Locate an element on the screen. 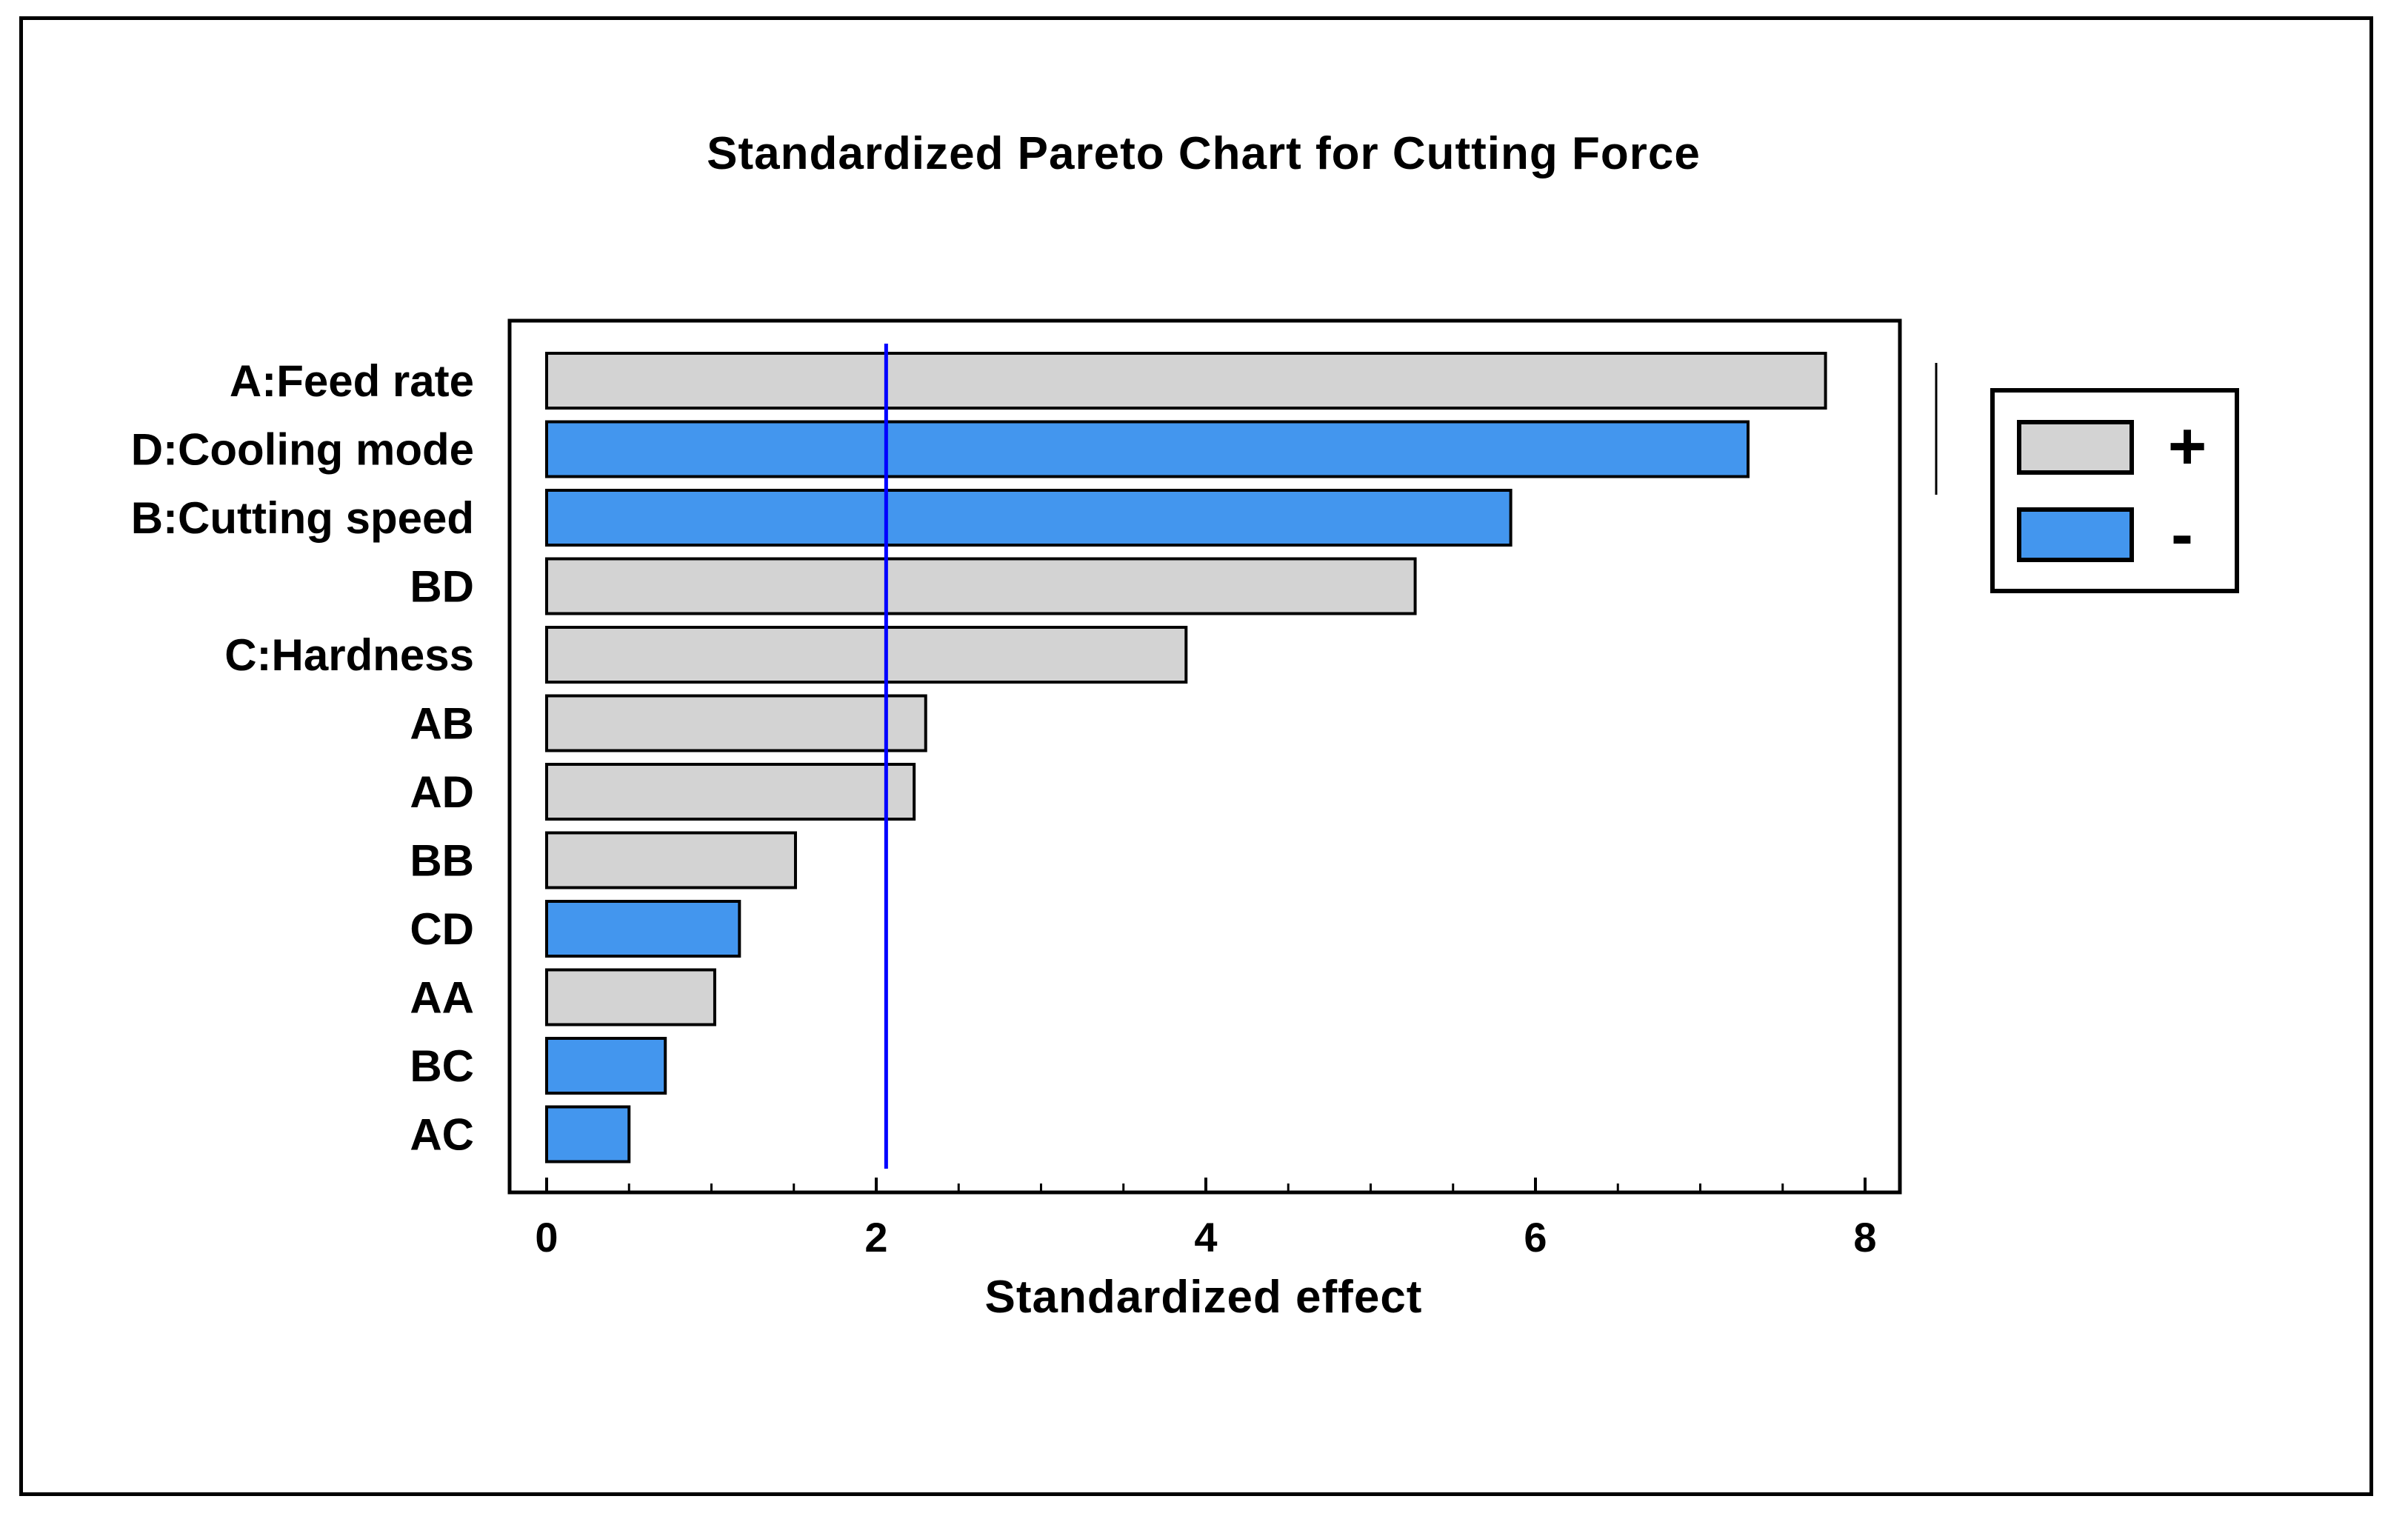  legend-label-positive: + is located at coordinates (2187, 447).